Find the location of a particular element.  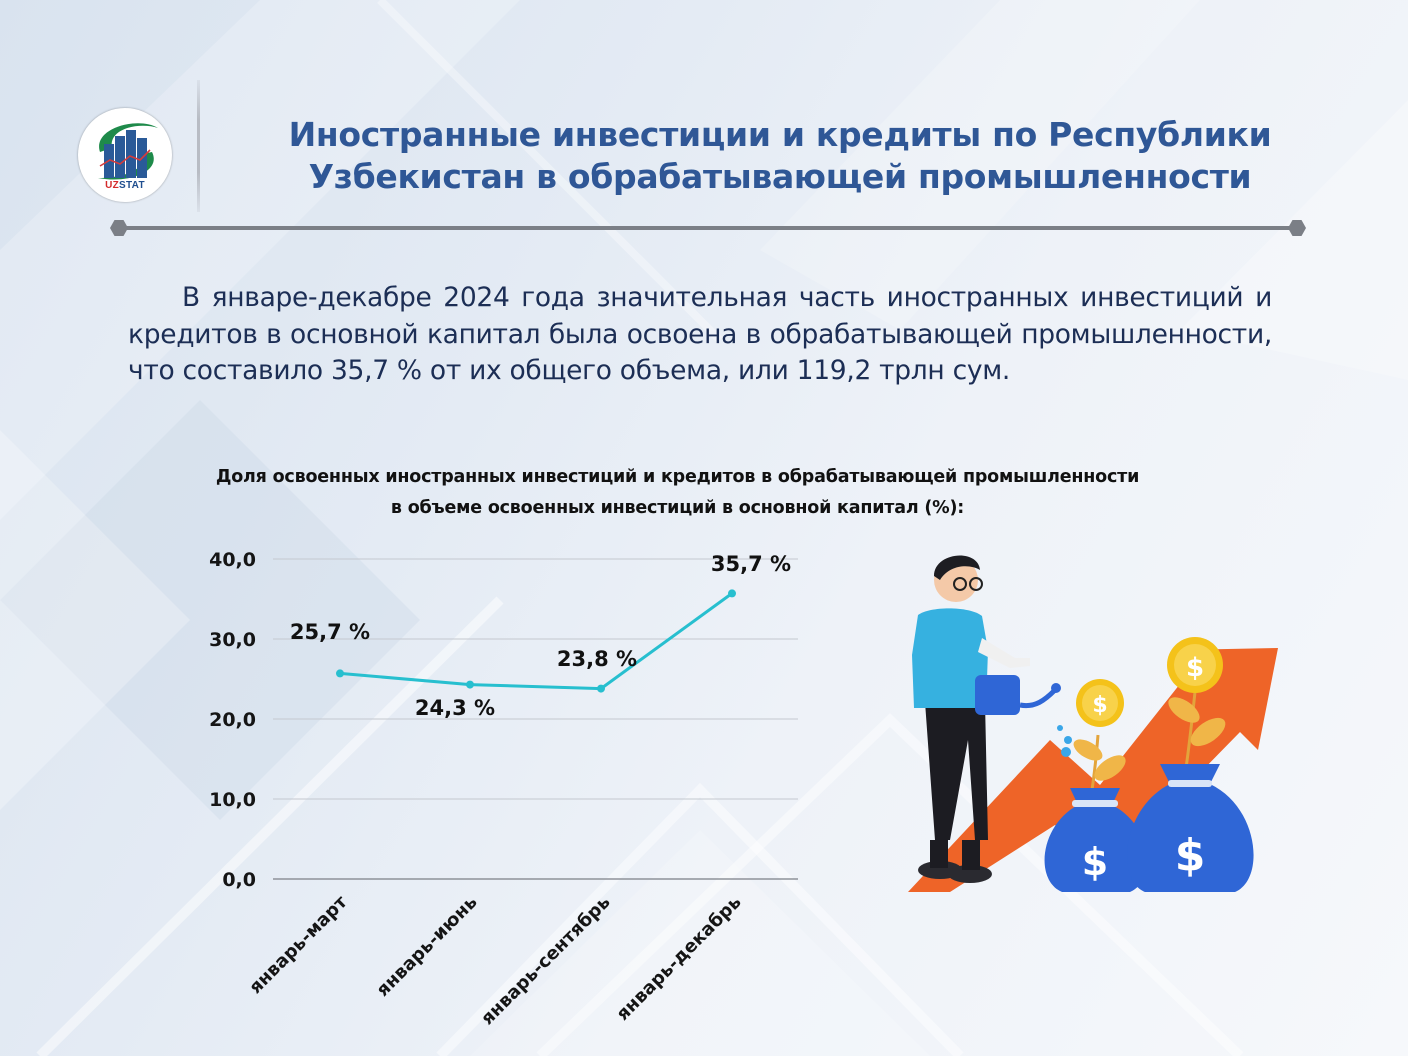

data-points is located at coordinates (536, 641).